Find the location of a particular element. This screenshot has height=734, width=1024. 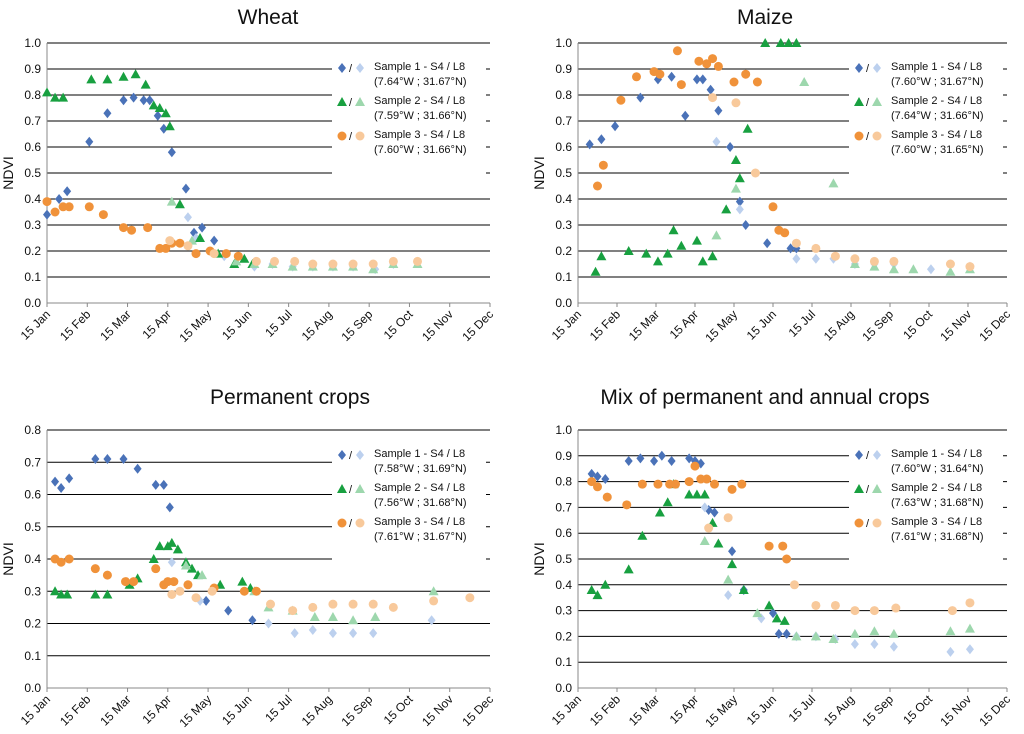

y-tick-label: 0.0 is located at coordinates (32, 303).